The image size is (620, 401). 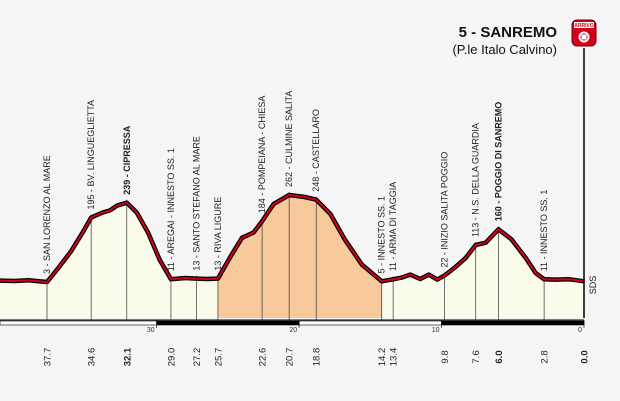 What do you see at coordinates (436, 330) in the screenshot?
I see `axis-tick-label: 10` at bounding box center [436, 330].